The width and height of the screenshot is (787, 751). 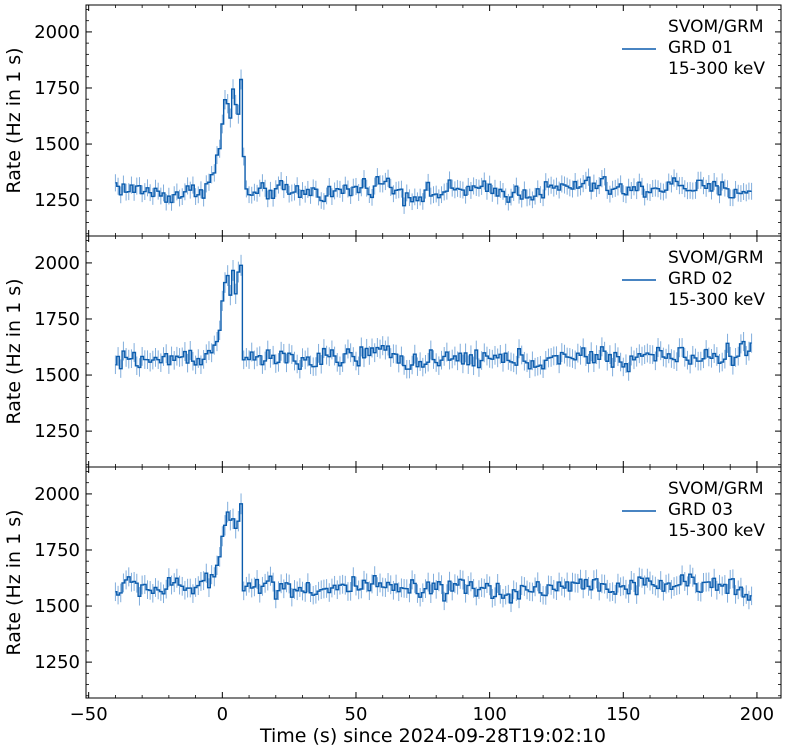 I want to click on legend-text-line: GRD 02, so click(x=700, y=279).